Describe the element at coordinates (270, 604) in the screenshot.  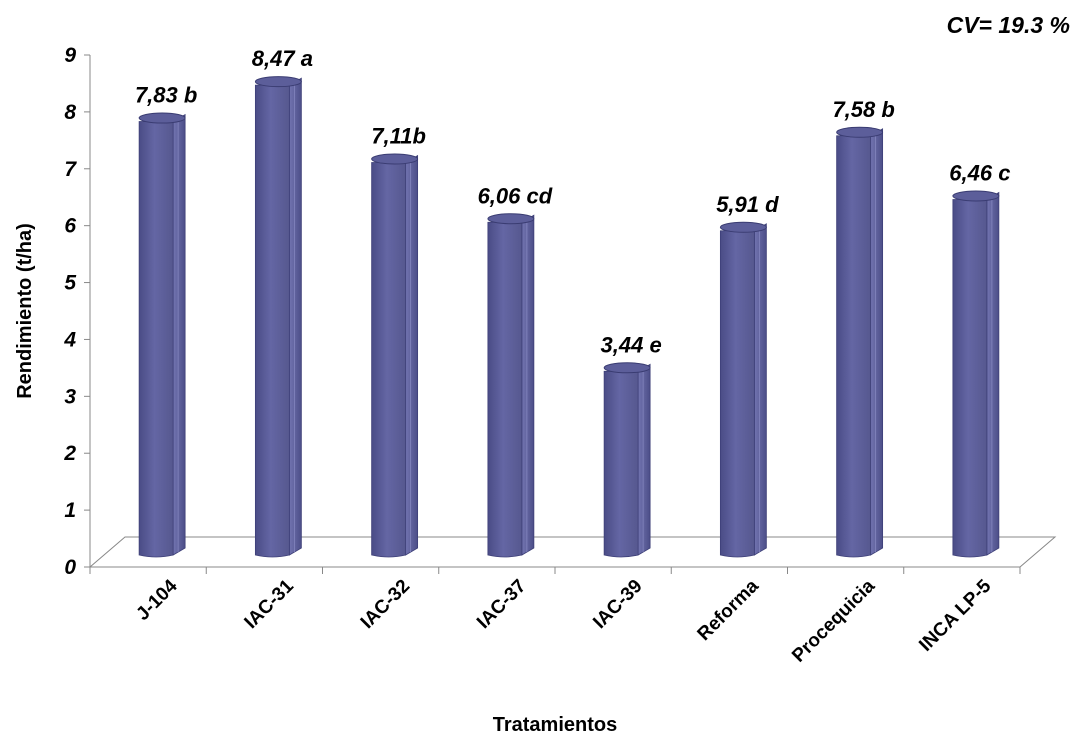
I see `x-tick-label: IAC-31` at that location.